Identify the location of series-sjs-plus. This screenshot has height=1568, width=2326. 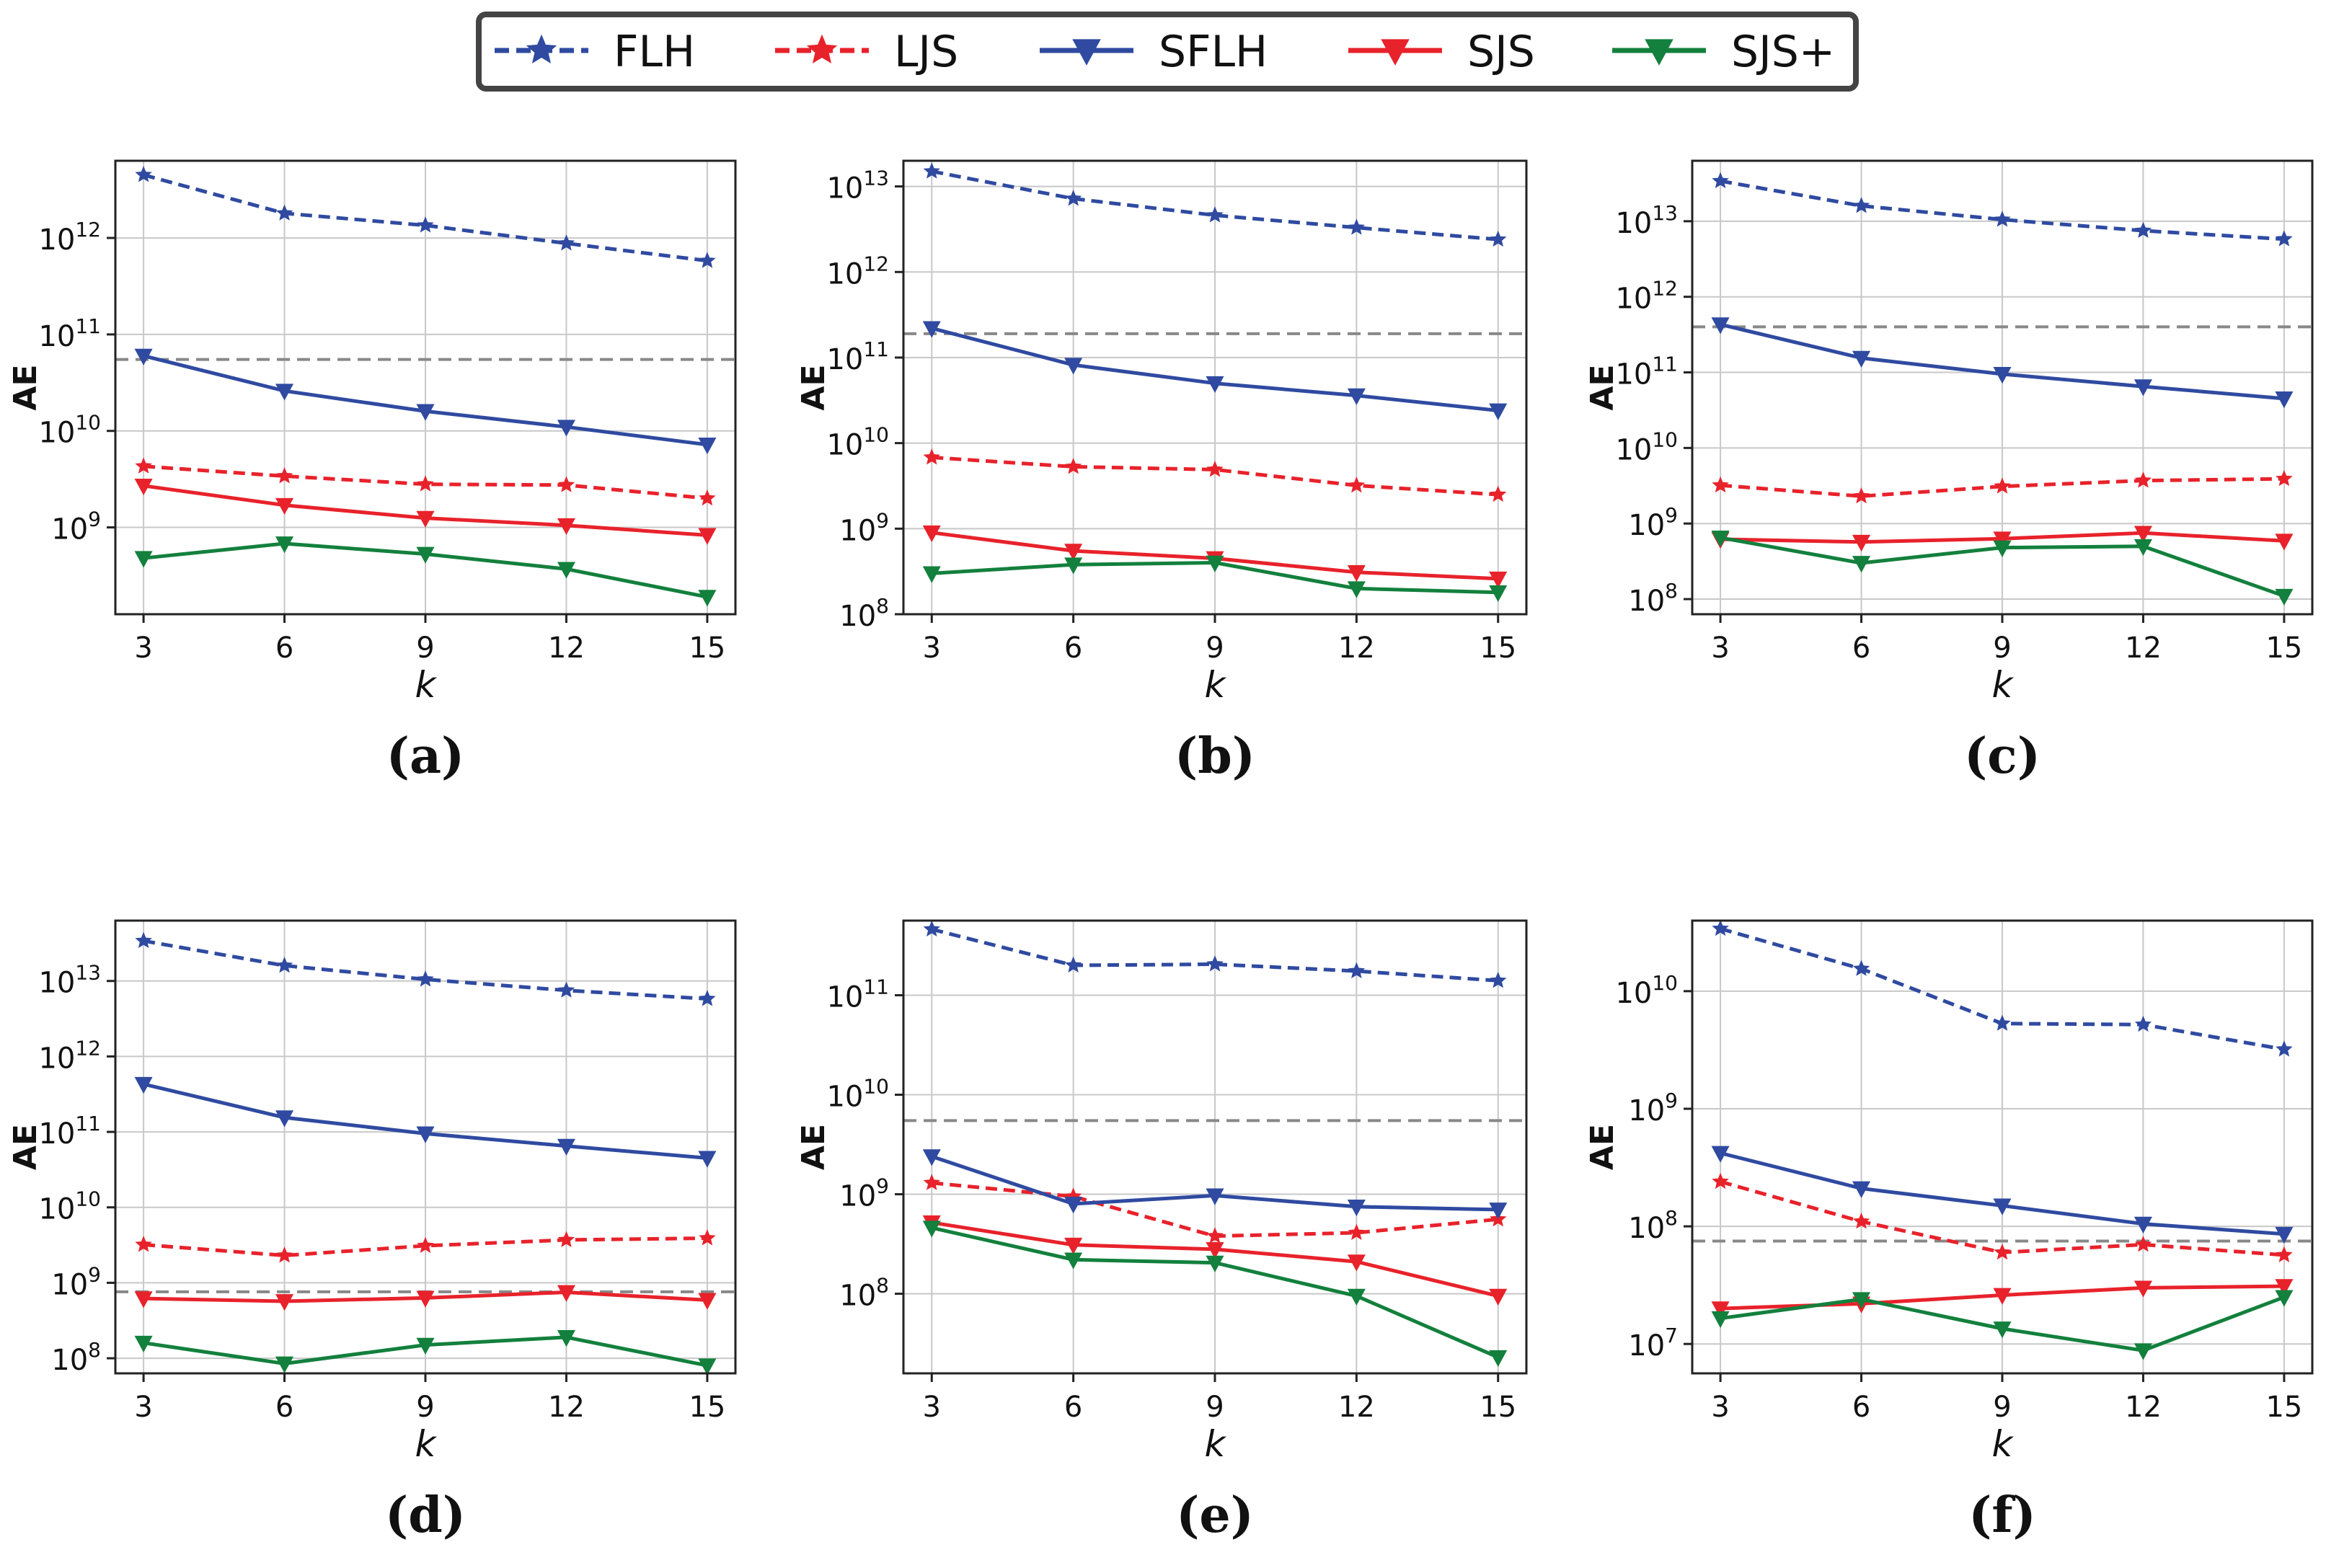
(1215, 1294).